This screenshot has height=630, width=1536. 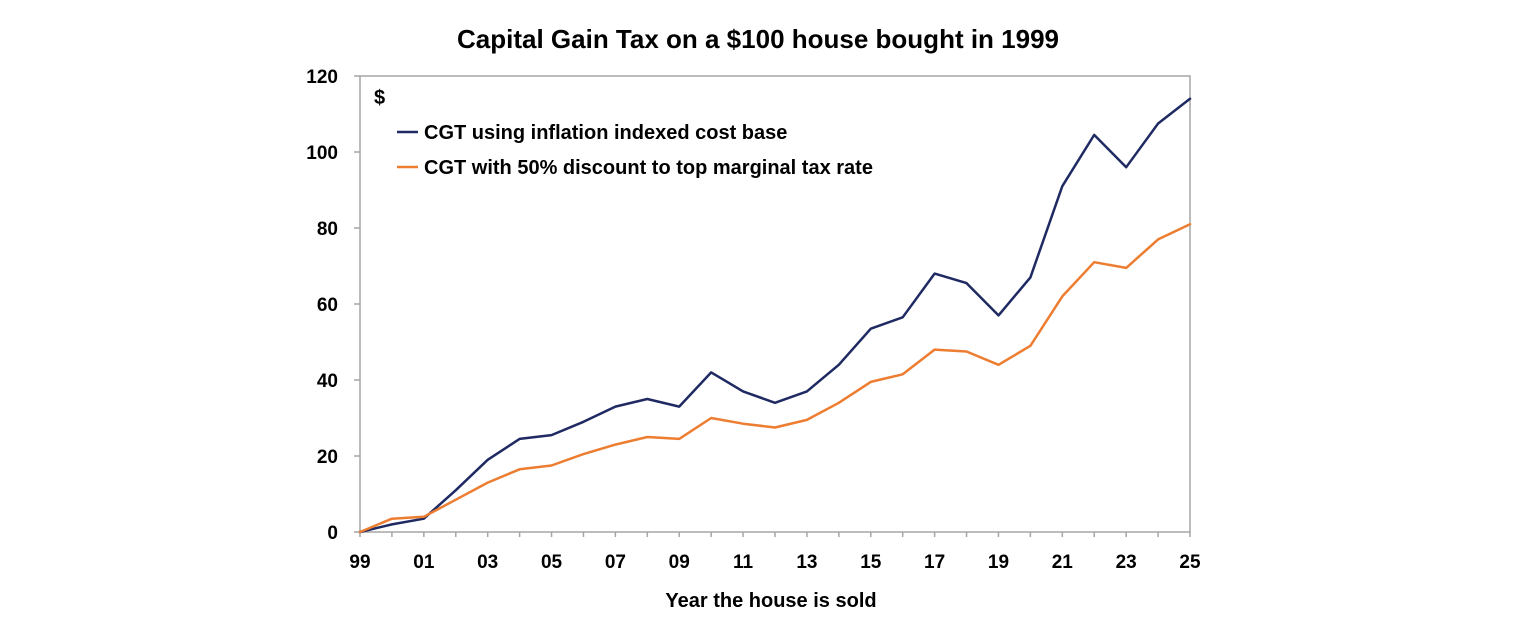 What do you see at coordinates (806, 562) in the screenshot?
I see `x-tick-label: 13` at bounding box center [806, 562].